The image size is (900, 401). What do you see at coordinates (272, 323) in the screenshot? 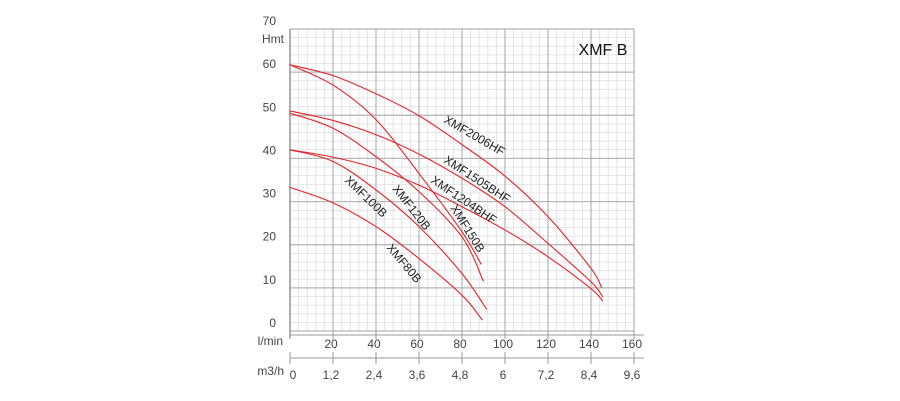
I see `y-tick-label: 0` at bounding box center [272, 323].